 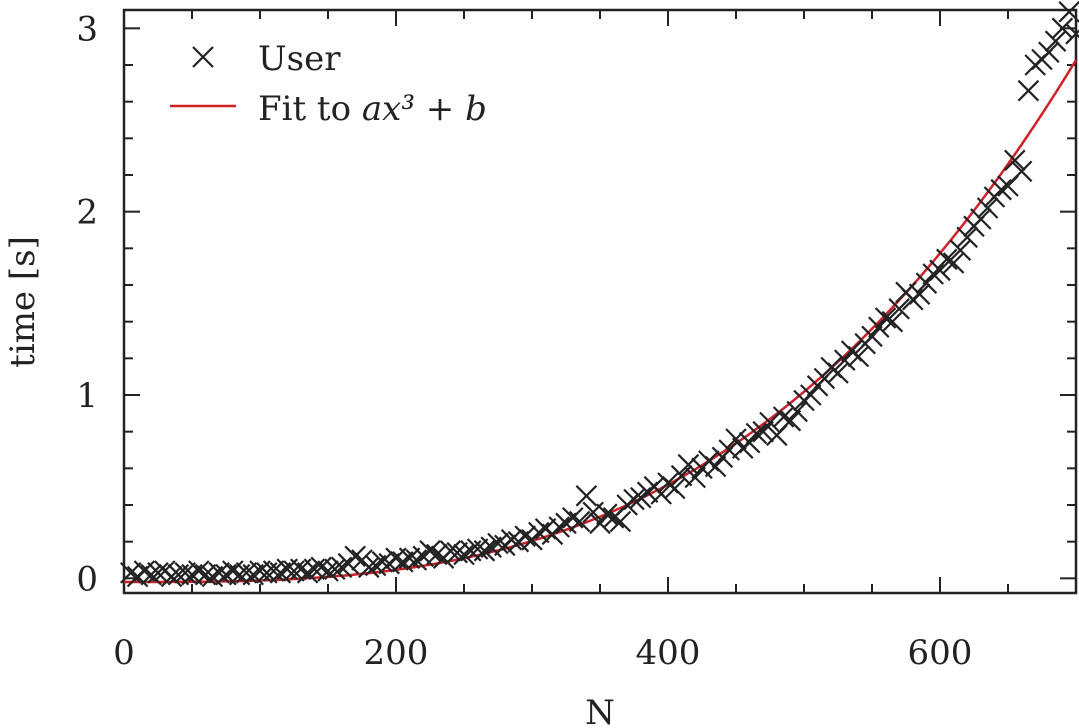 I want to click on x-tick-label: 0, so click(x=124, y=653).